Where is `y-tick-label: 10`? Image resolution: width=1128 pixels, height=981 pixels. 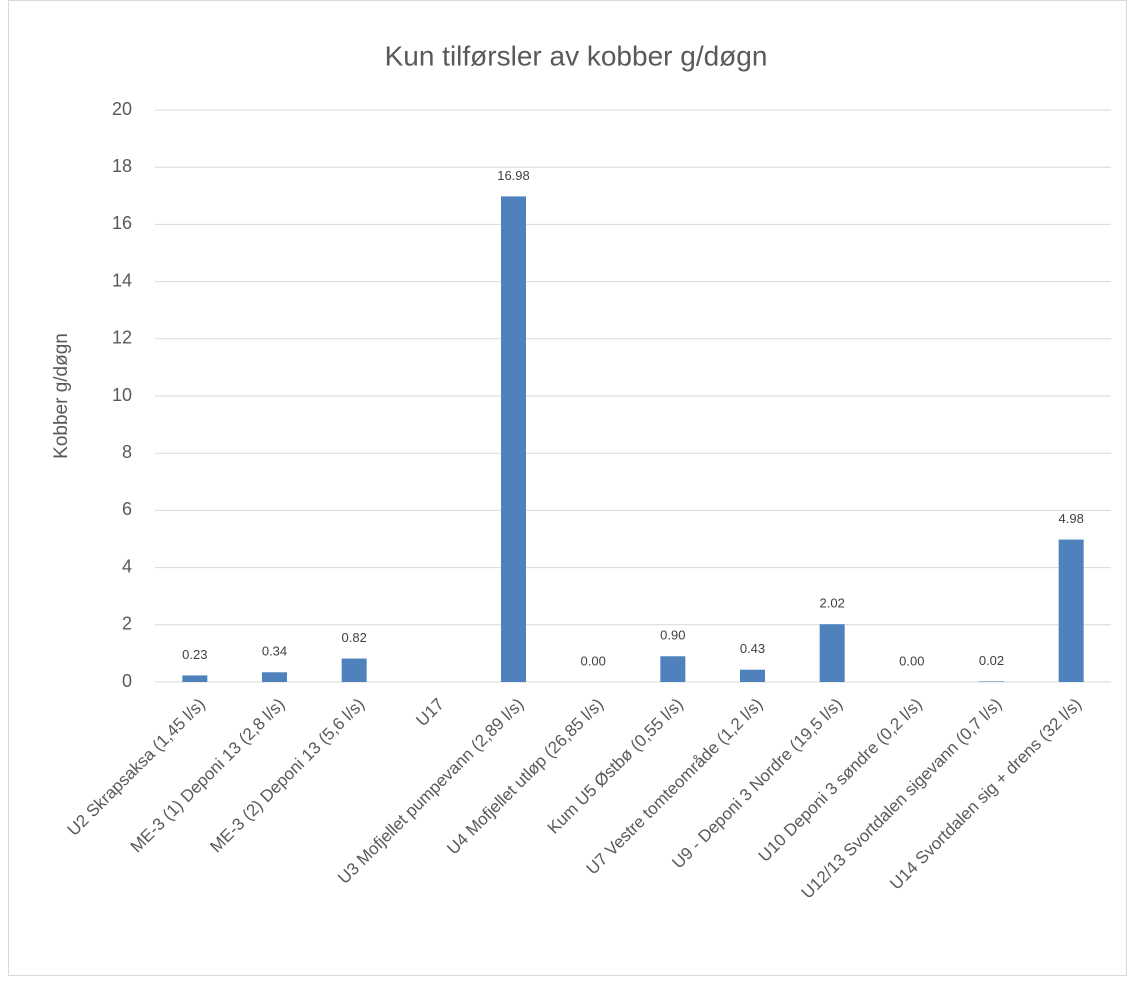
y-tick-label: 10 is located at coordinates (122, 395).